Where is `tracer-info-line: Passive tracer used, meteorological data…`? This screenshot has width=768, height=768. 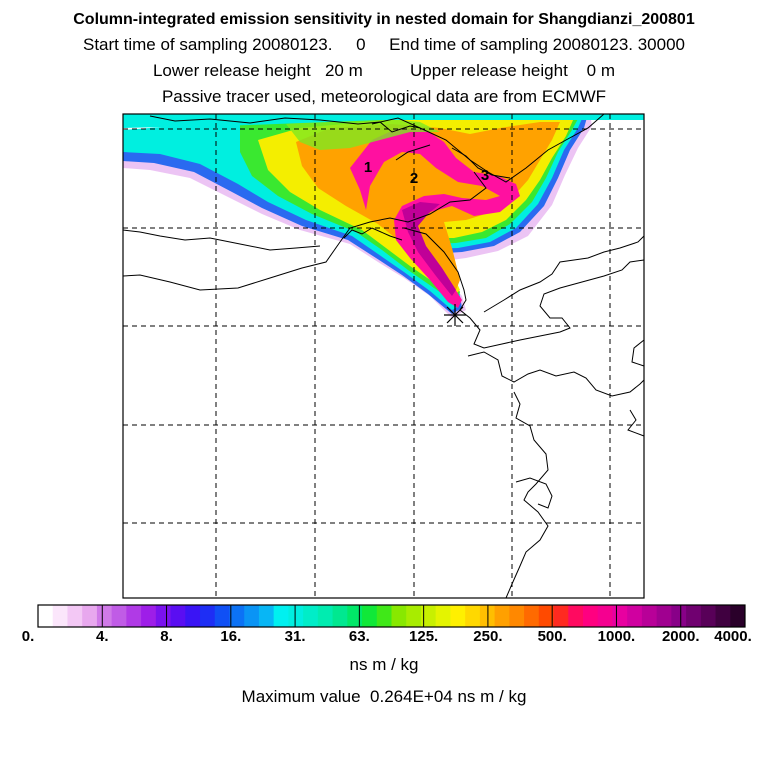
tracer-info-line: Passive tracer used, meteorological data… is located at coordinates (384, 96).